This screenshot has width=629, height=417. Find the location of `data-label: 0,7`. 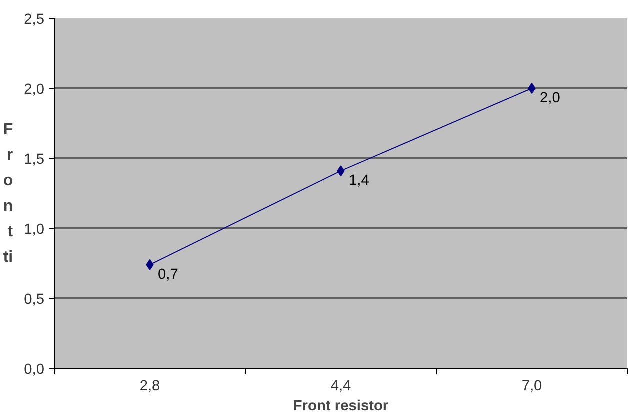

data-label: 0,7 is located at coordinates (168, 274).